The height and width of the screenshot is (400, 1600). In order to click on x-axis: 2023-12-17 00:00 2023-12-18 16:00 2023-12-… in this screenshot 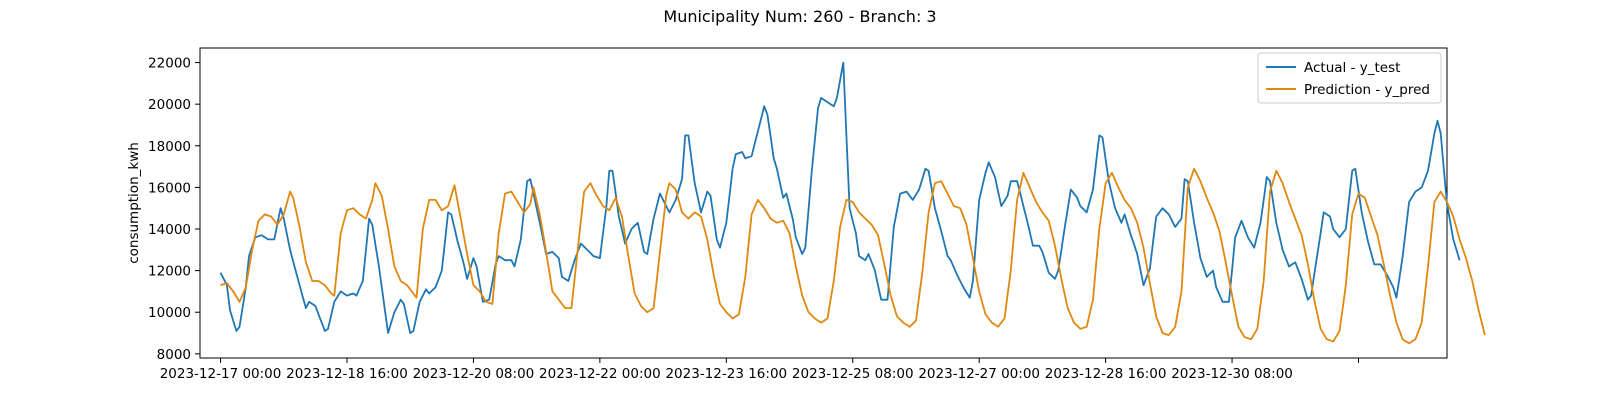, I will do `click(759, 370)`.